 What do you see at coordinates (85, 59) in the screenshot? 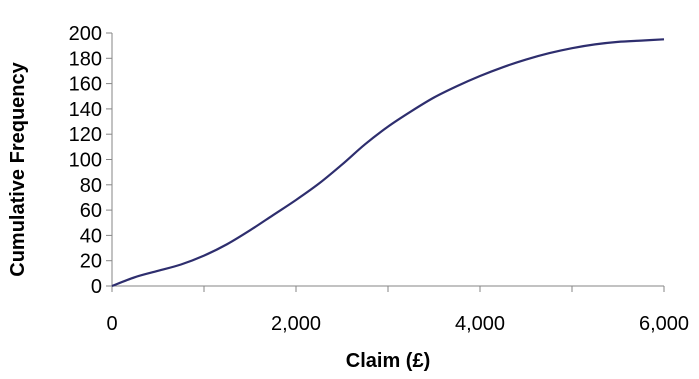
I see `y-tick-label: 180` at bounding box center [85, 59].